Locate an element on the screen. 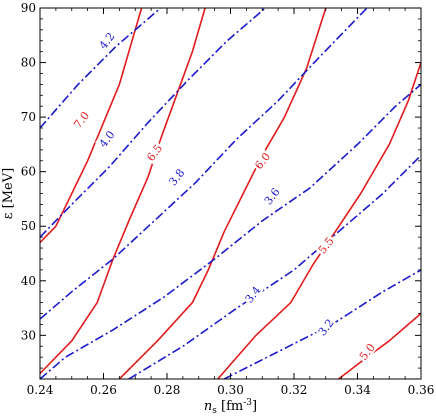  contour-label: 5.0 is located at coordinates (367, 352).